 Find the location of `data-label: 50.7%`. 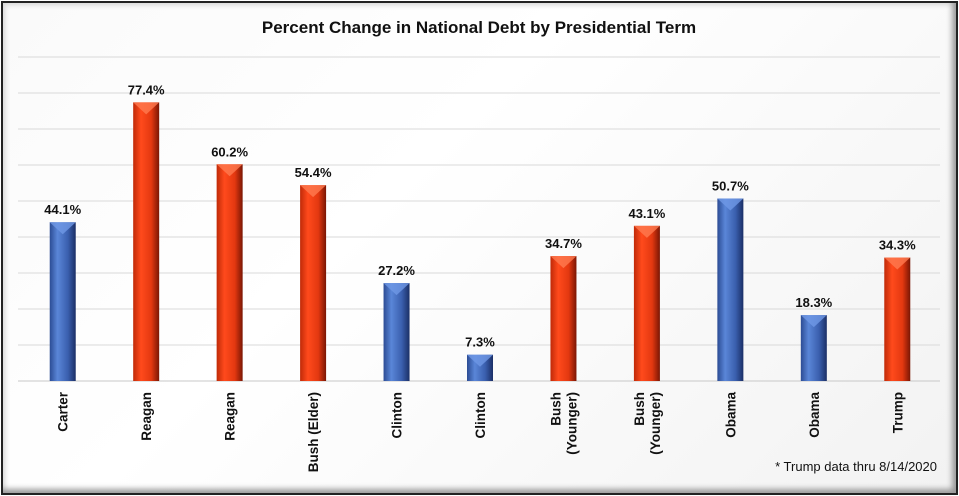

data-label: 50.7% is located at coordinates (730, 185).